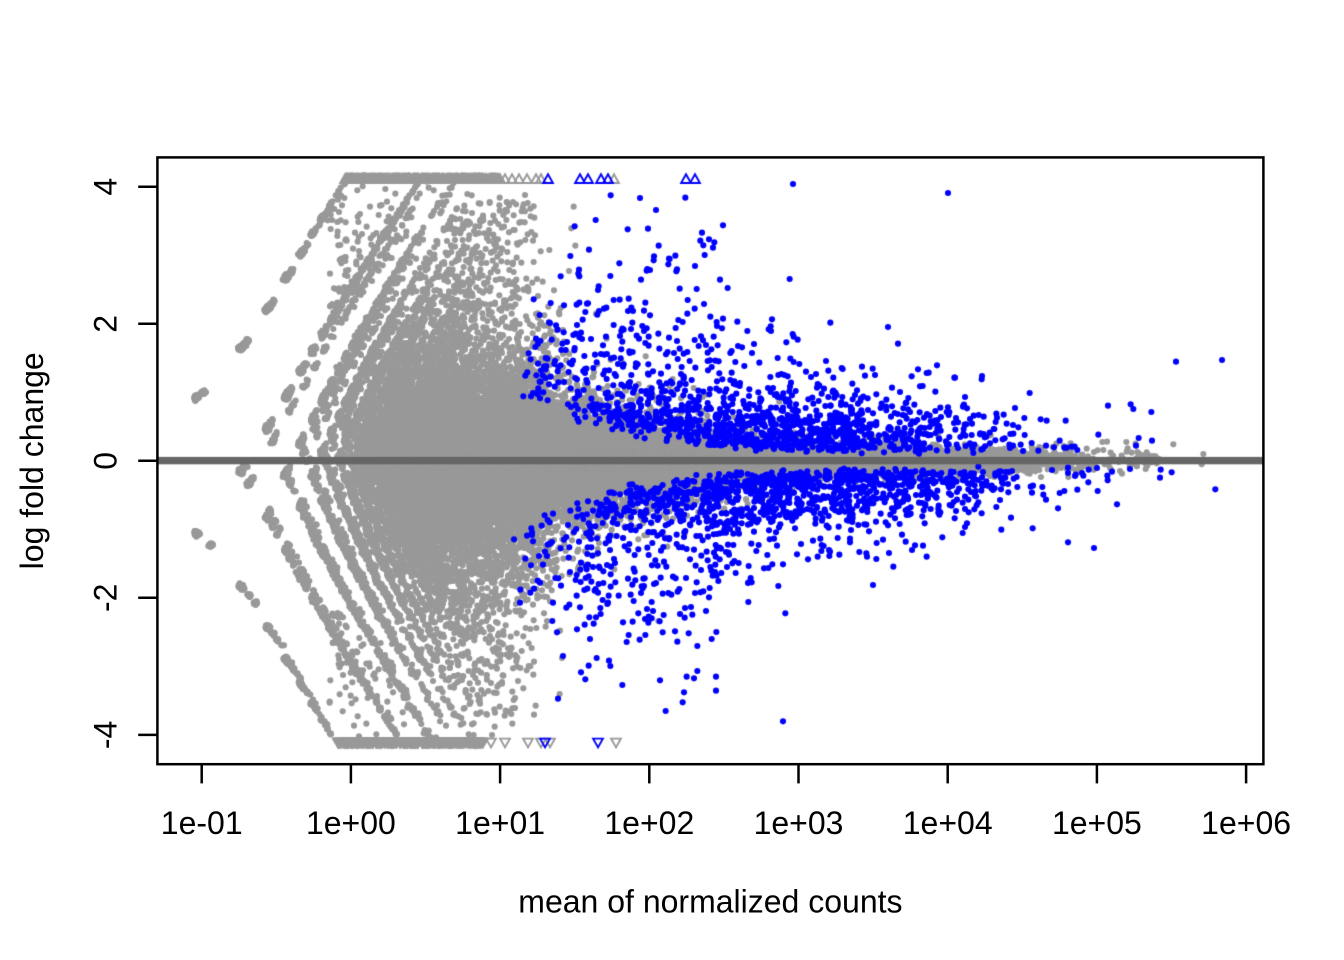 The width and height of the screenshot is (1344, 960). Describe the element at coordinates (351, 823) in the screenshot. I see `svg-text: 1e+00` at that location.